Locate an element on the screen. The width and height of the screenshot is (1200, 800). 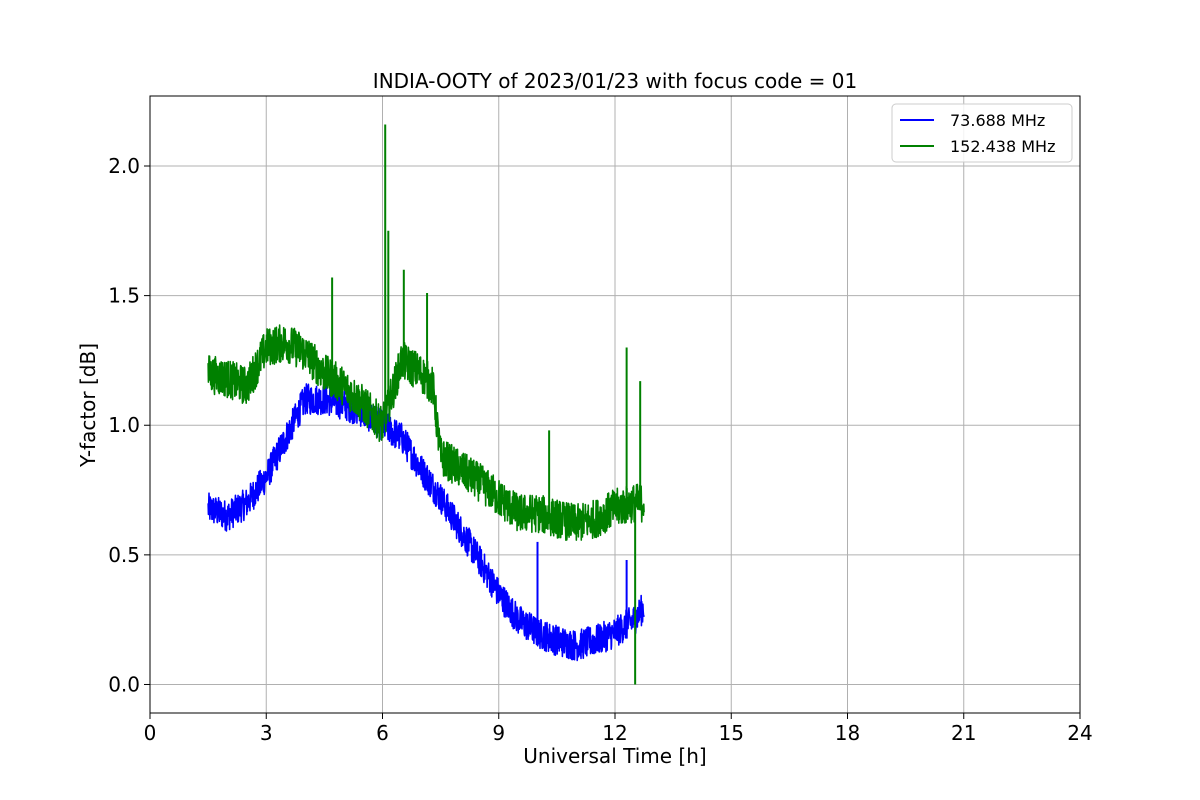
y-tick-label: 0.0 is located at coordinates (124, 684).